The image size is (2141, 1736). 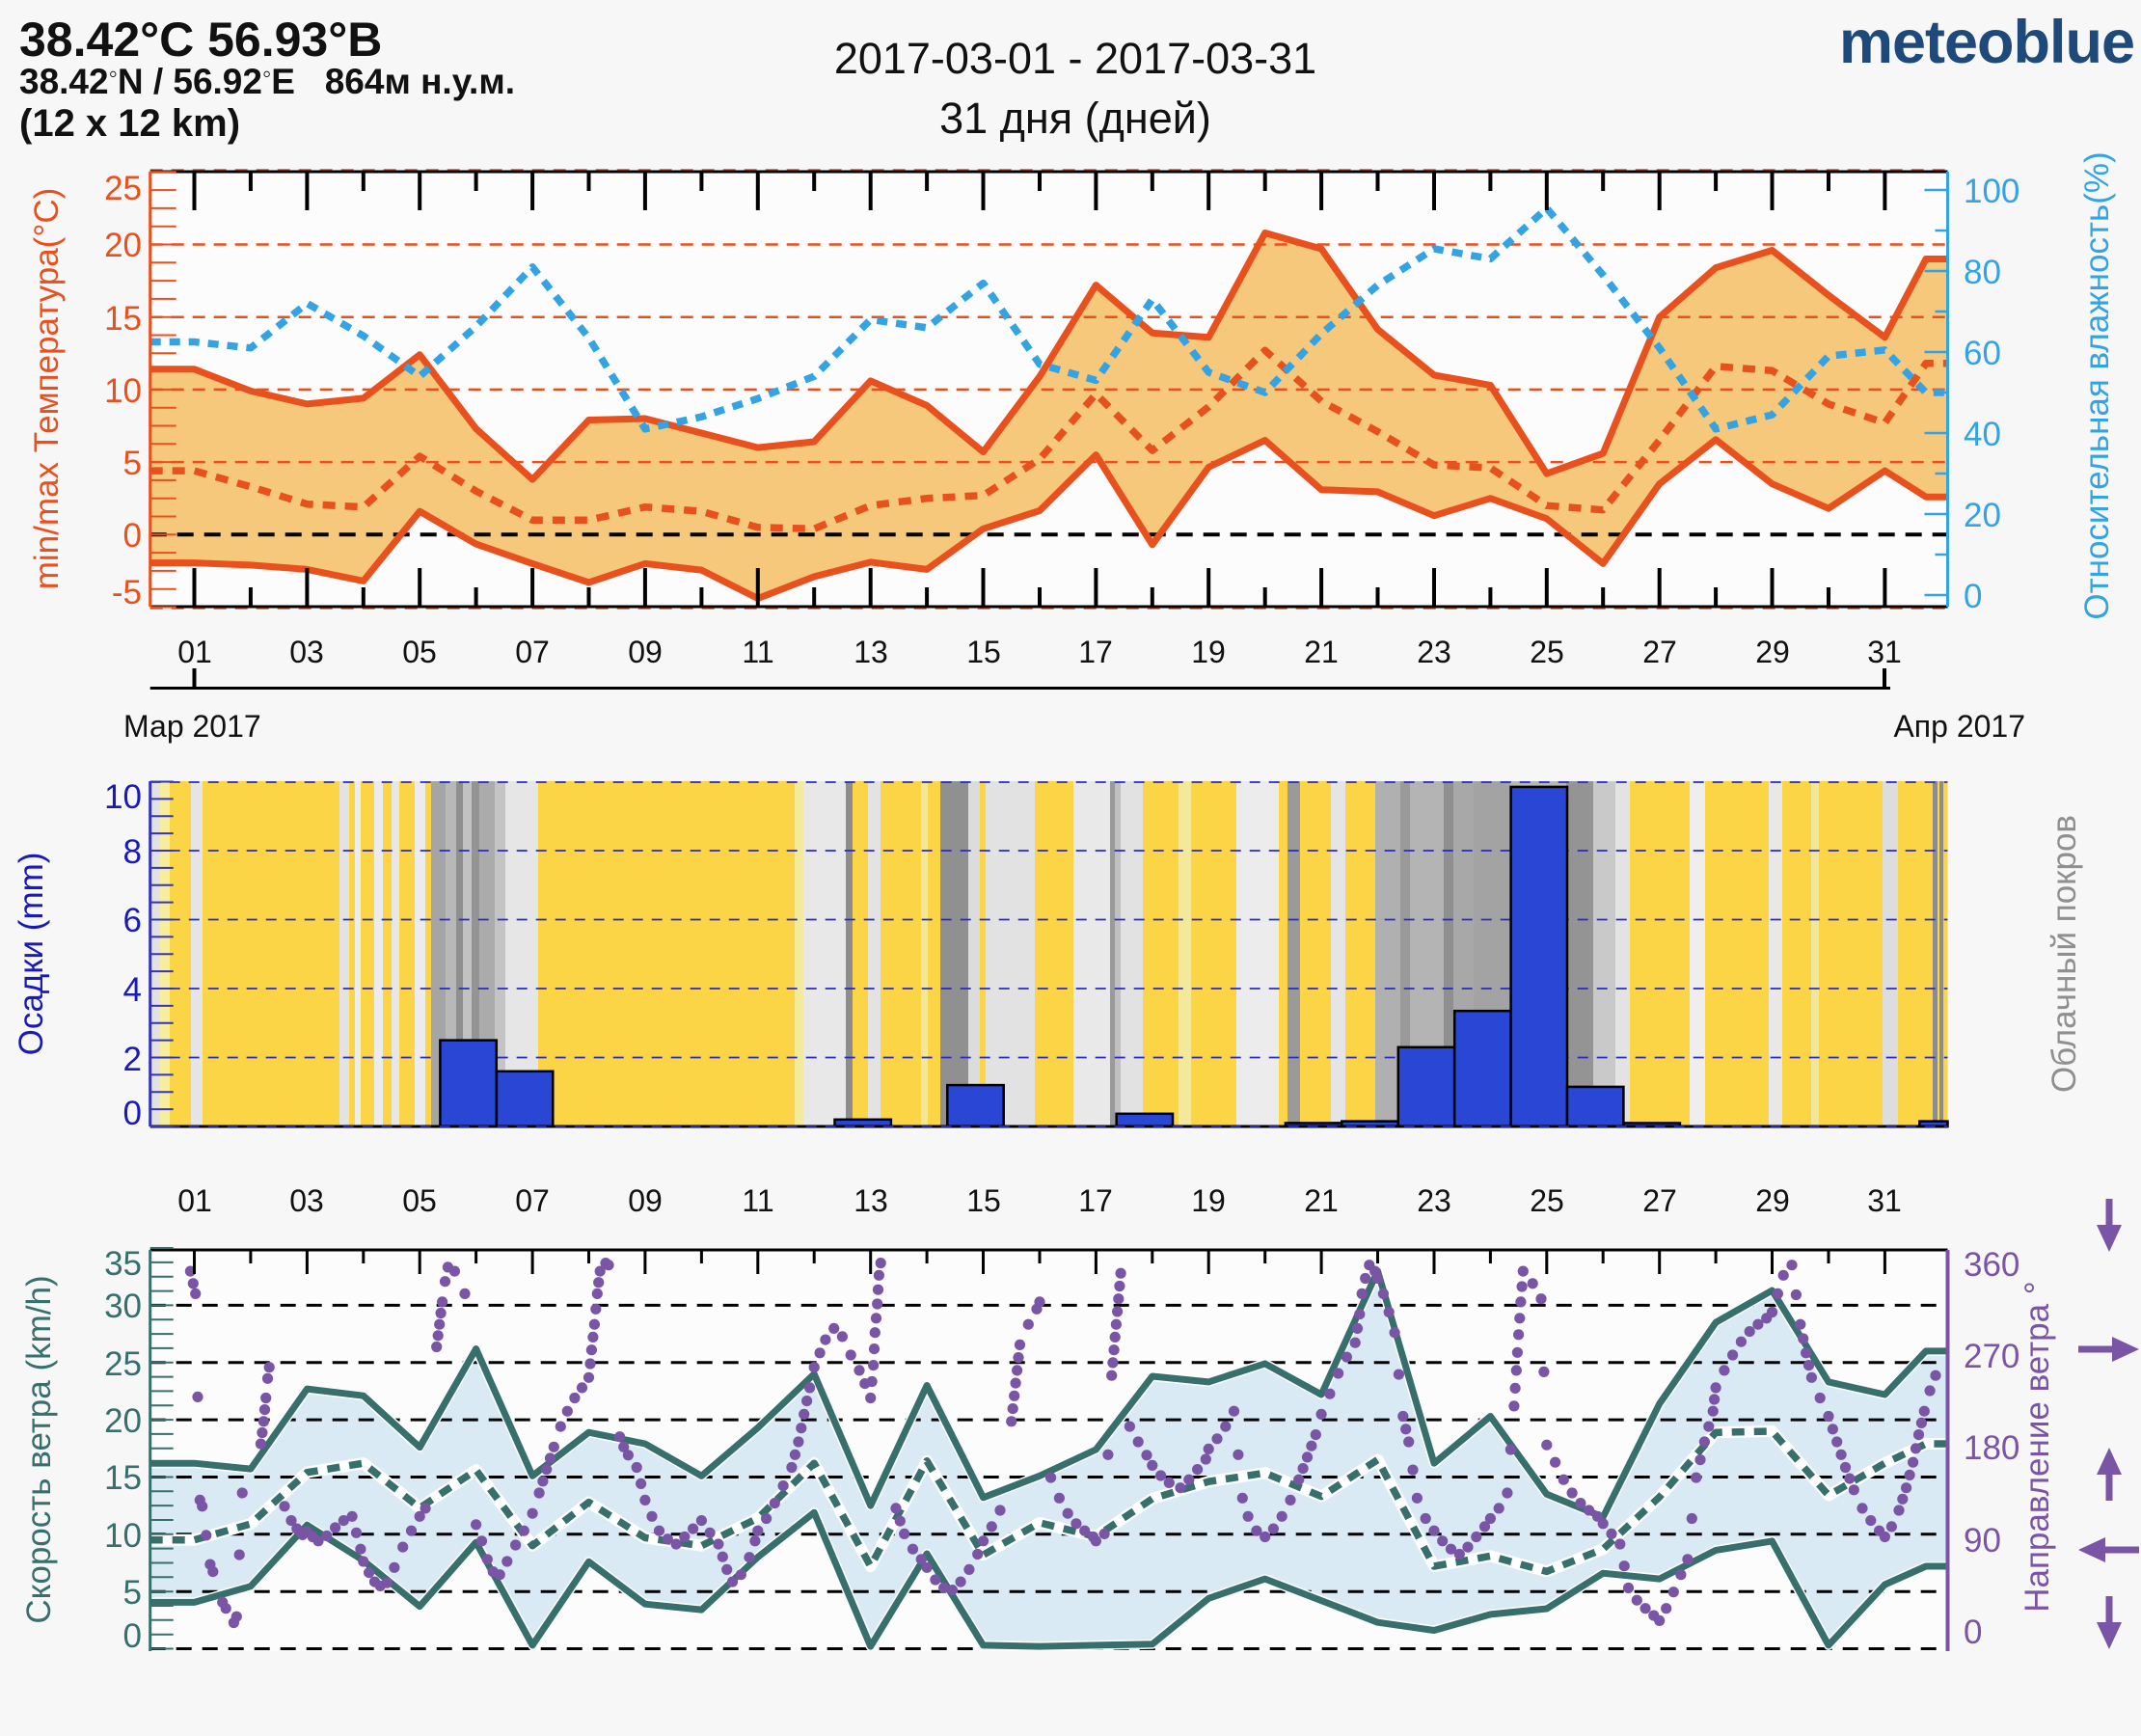 I want to click on svg-text: 31 дня (дней), so click(x=1075, y=118).